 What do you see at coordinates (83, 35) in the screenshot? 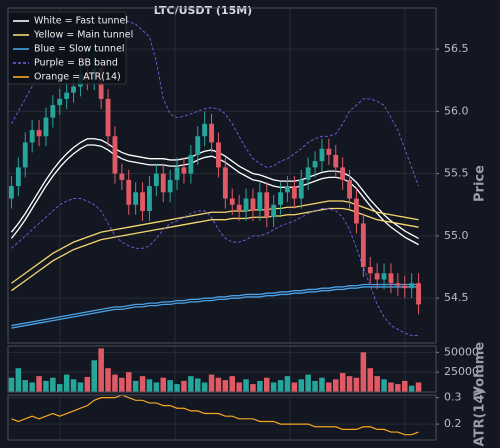
I see `legend-label: Yellow = Main tunnel` at bounding box center [83, 35].